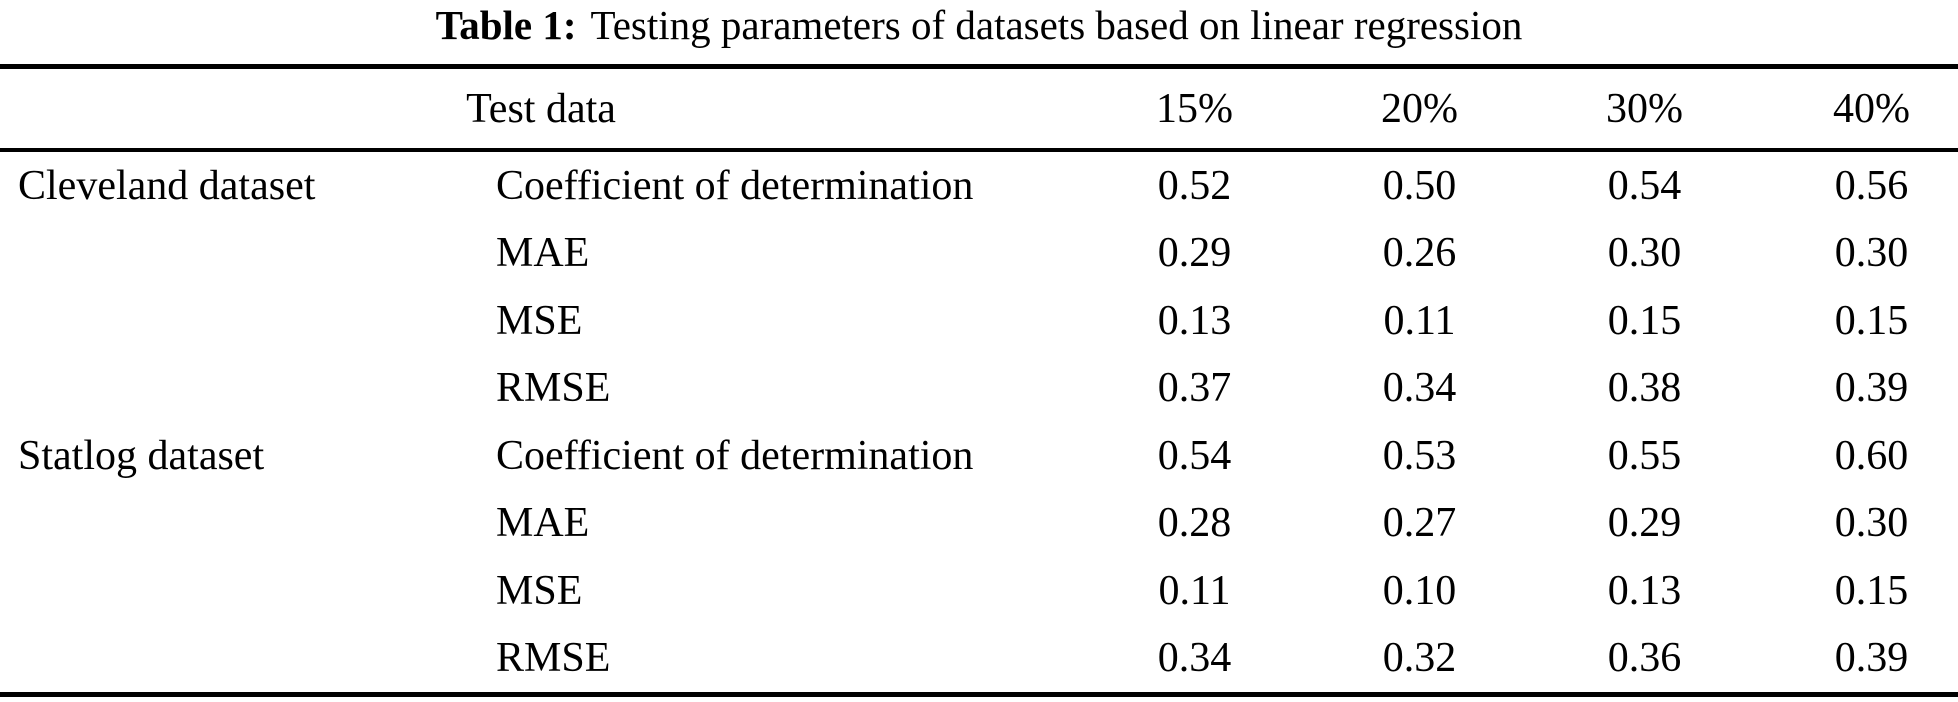  What do you see at coordinates (979, 591) in the screenshot?
I see `table-row: MSE 0.11 0.10 0.13 0.15` at bounding box center [979, 591].